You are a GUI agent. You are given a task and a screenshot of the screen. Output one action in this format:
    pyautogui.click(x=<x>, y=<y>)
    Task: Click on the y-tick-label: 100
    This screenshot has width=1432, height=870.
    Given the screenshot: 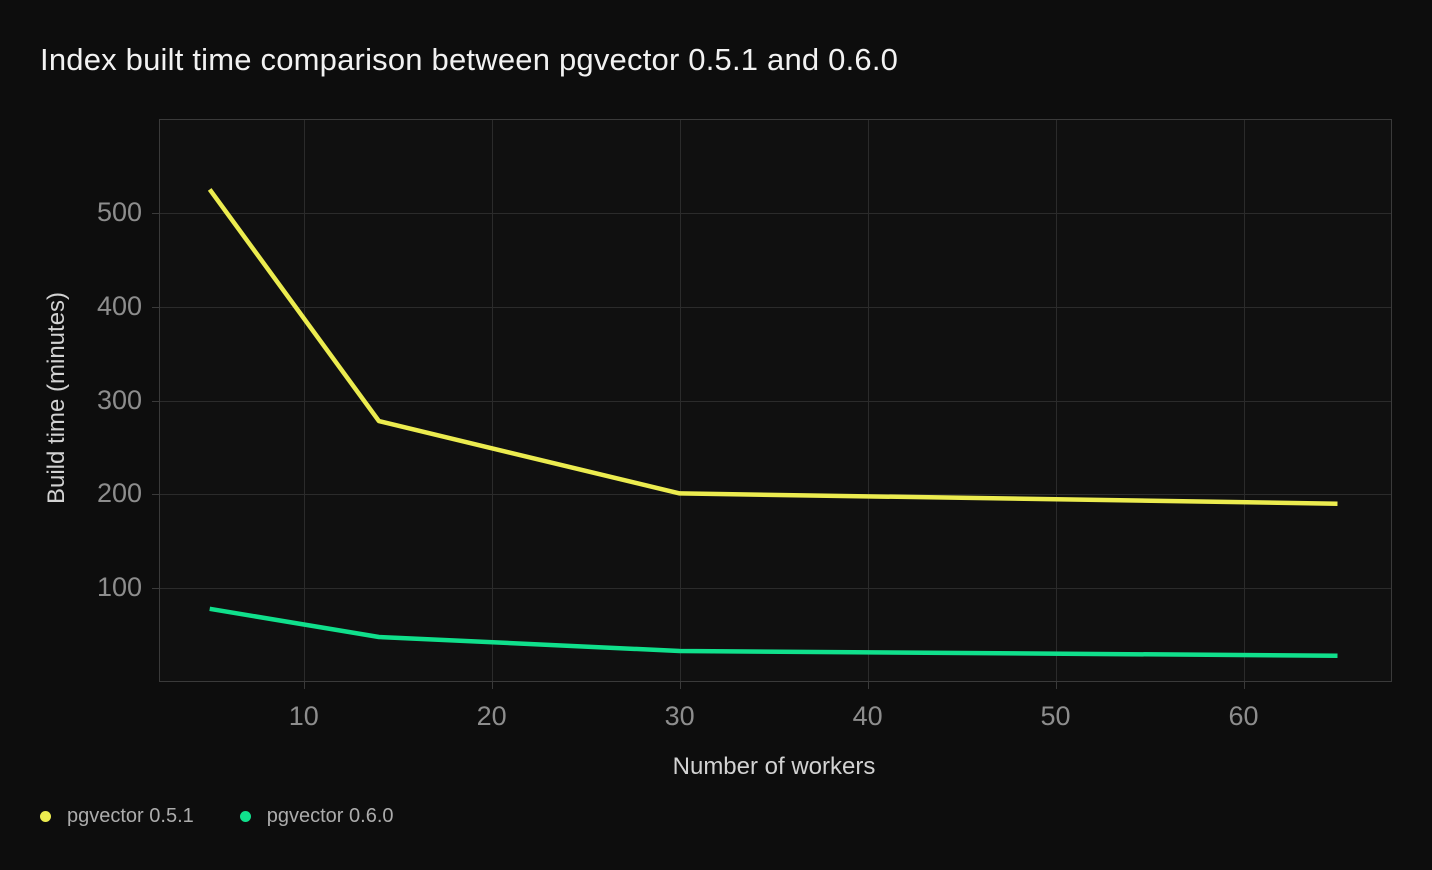 What is the action you would take?
    pyautogui.click(x=119, y=587)
    